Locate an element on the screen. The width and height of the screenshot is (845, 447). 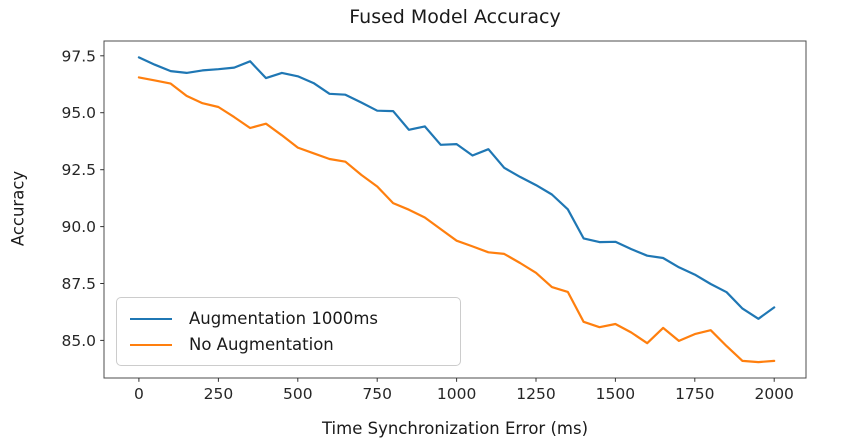
x-axis-tick-label: 0 is located at coordinates (139, 394).